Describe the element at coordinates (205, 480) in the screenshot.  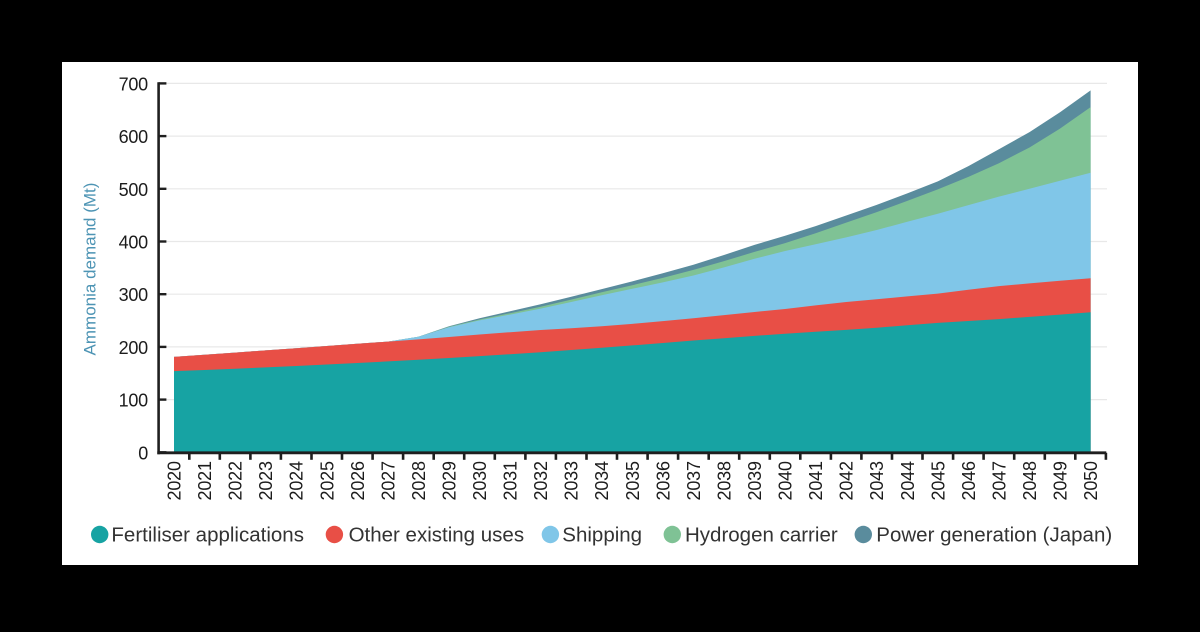
I see `svg-text: 2021` at that location.